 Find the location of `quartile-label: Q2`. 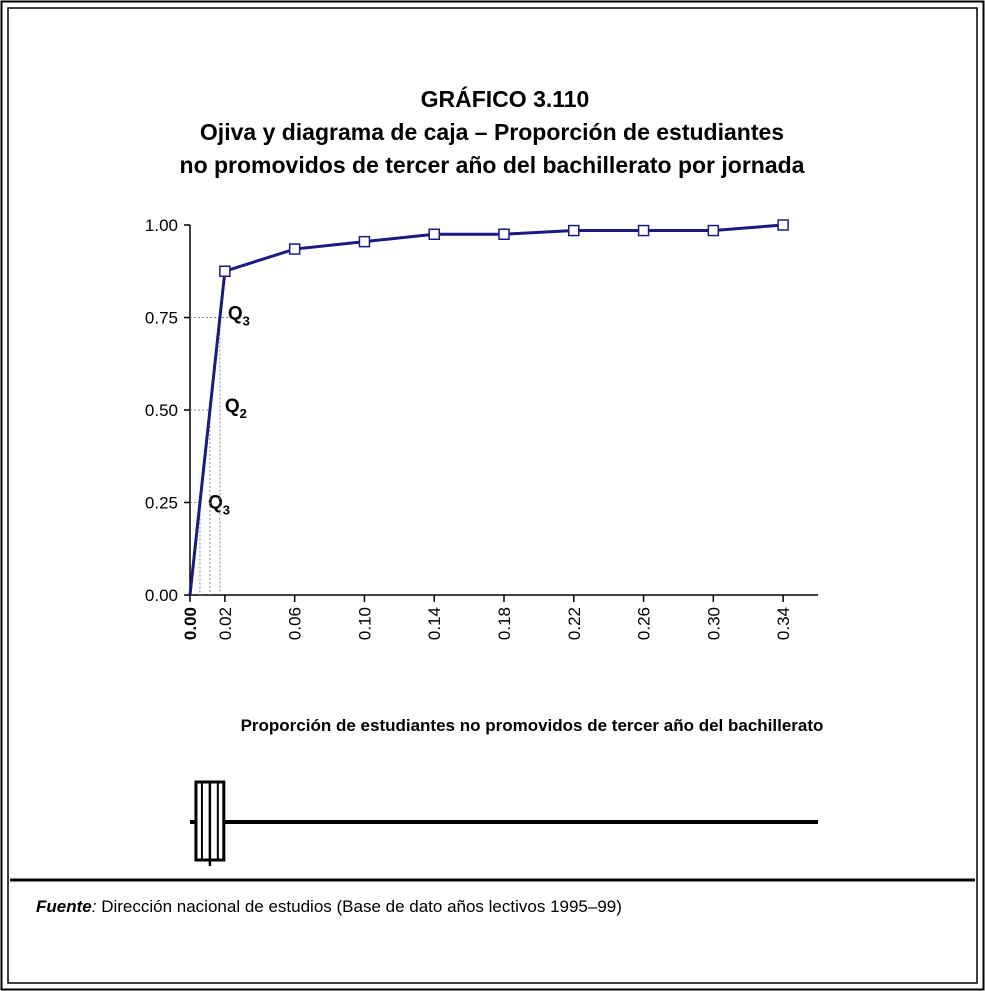

quartile-label: Q2 is located at coordinates (236, 408).